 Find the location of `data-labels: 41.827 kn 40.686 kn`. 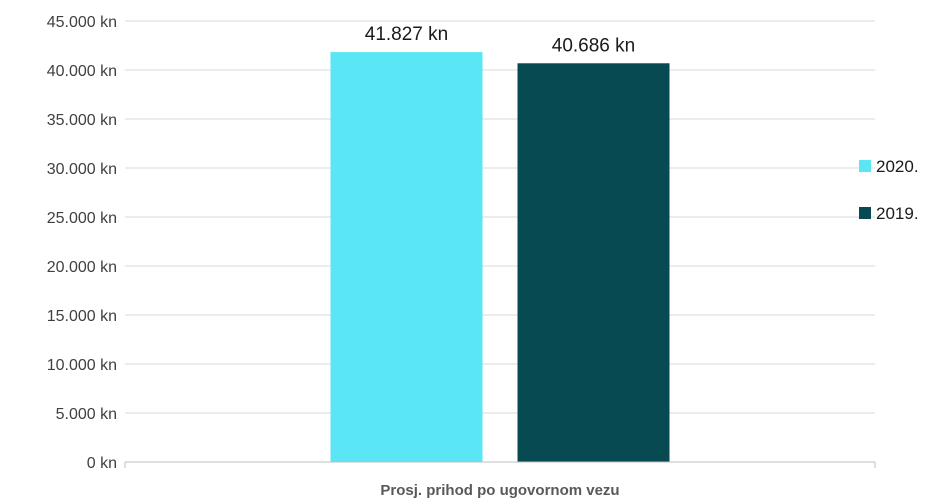

data-labels: 41.827 kn 40.686 kn is located at coordinates (500, 40).